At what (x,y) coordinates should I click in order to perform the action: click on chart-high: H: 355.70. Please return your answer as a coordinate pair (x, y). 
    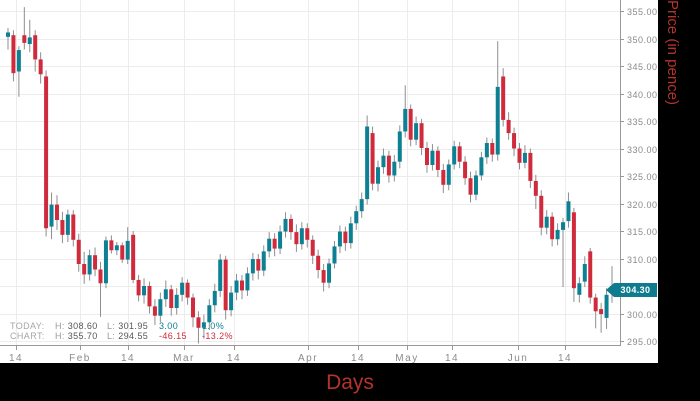
    Looking at the image, I should click on (76, 336).